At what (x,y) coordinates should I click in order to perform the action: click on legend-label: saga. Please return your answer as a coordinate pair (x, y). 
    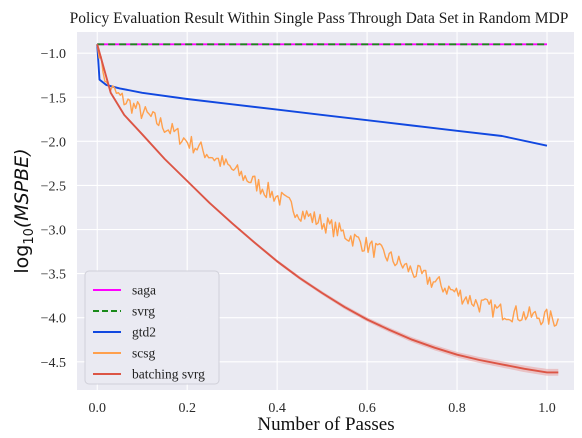
    Looking at the image, I should click on (144, 290).